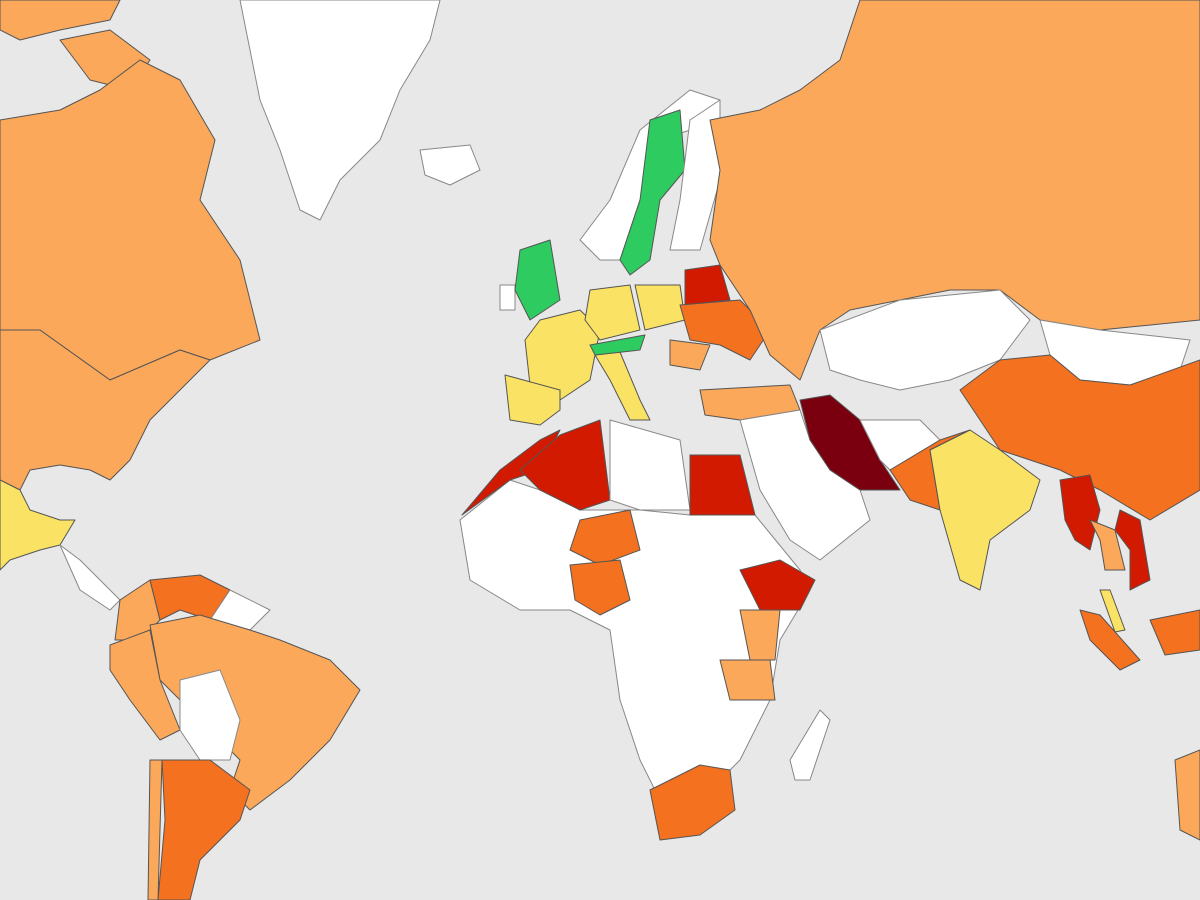  I want to click on china, so click(1079, 437).